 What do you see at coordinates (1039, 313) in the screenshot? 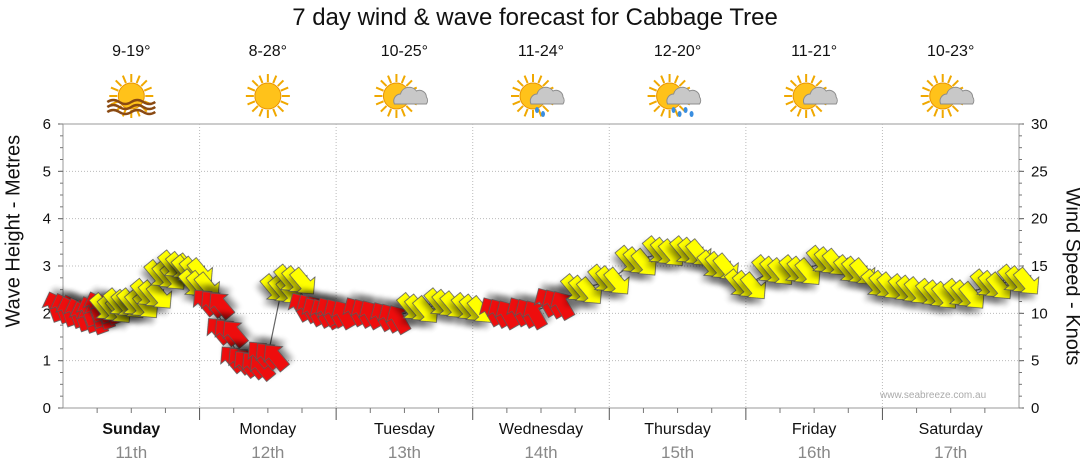
I see `y-tick-label-right: 10` at bounding box center [1039, 313].